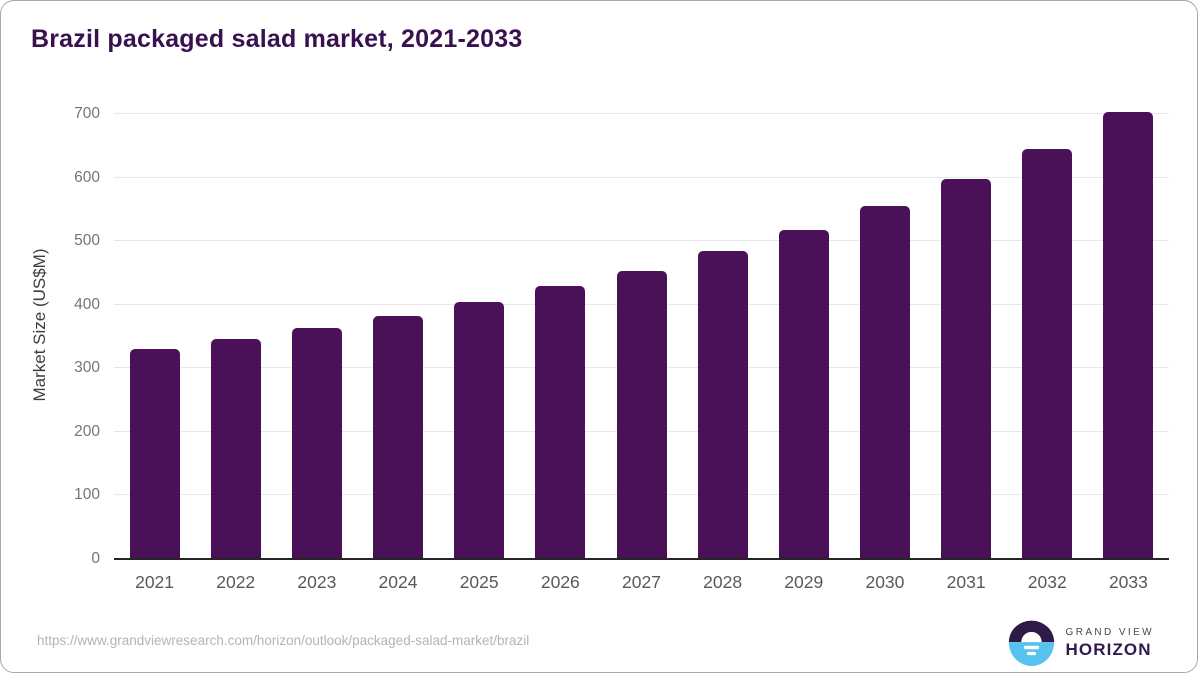 The width and height of the screenshot is (1200, 675). I want to click on x-tick-label: 2025, so click(479, 582).